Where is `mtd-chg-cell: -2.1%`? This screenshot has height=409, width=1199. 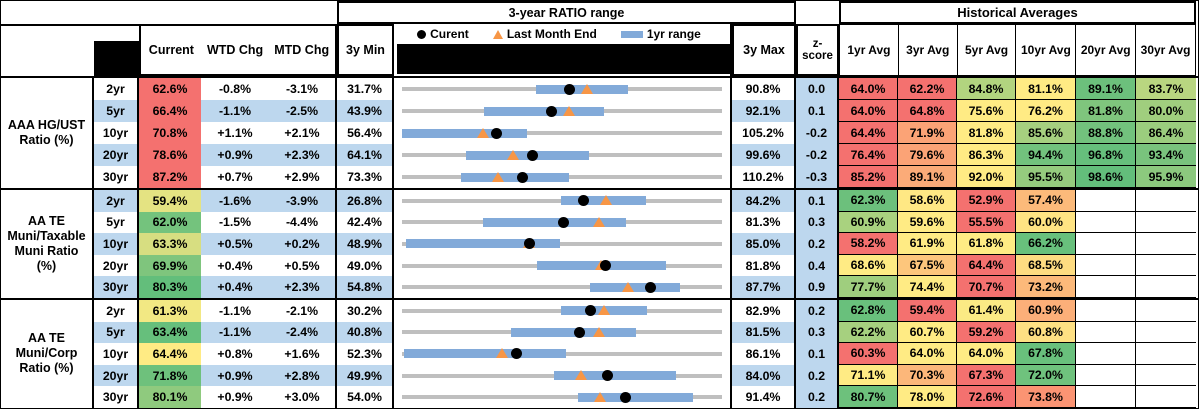
mtd-chg-cell: -2.1% is located at coordinates (303, 310).